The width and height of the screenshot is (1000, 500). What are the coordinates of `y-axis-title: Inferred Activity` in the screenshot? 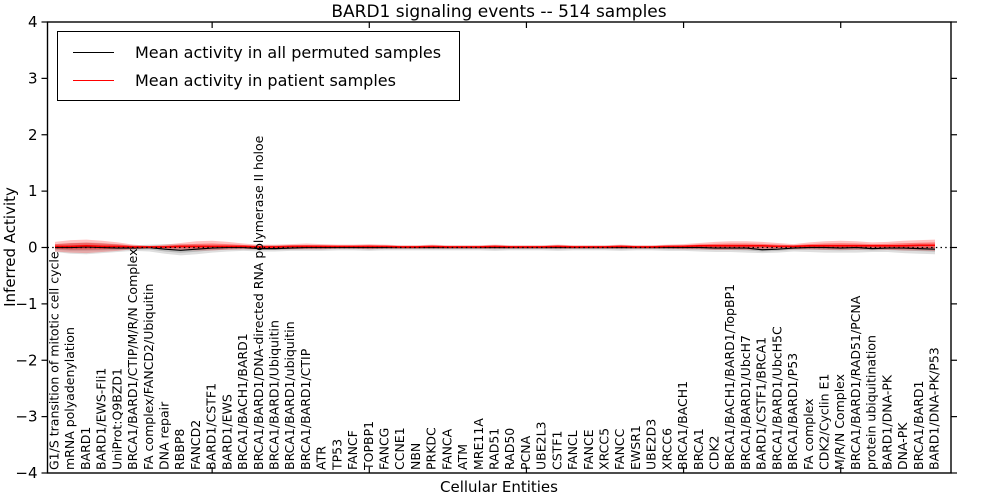 It's located at (10, 247).